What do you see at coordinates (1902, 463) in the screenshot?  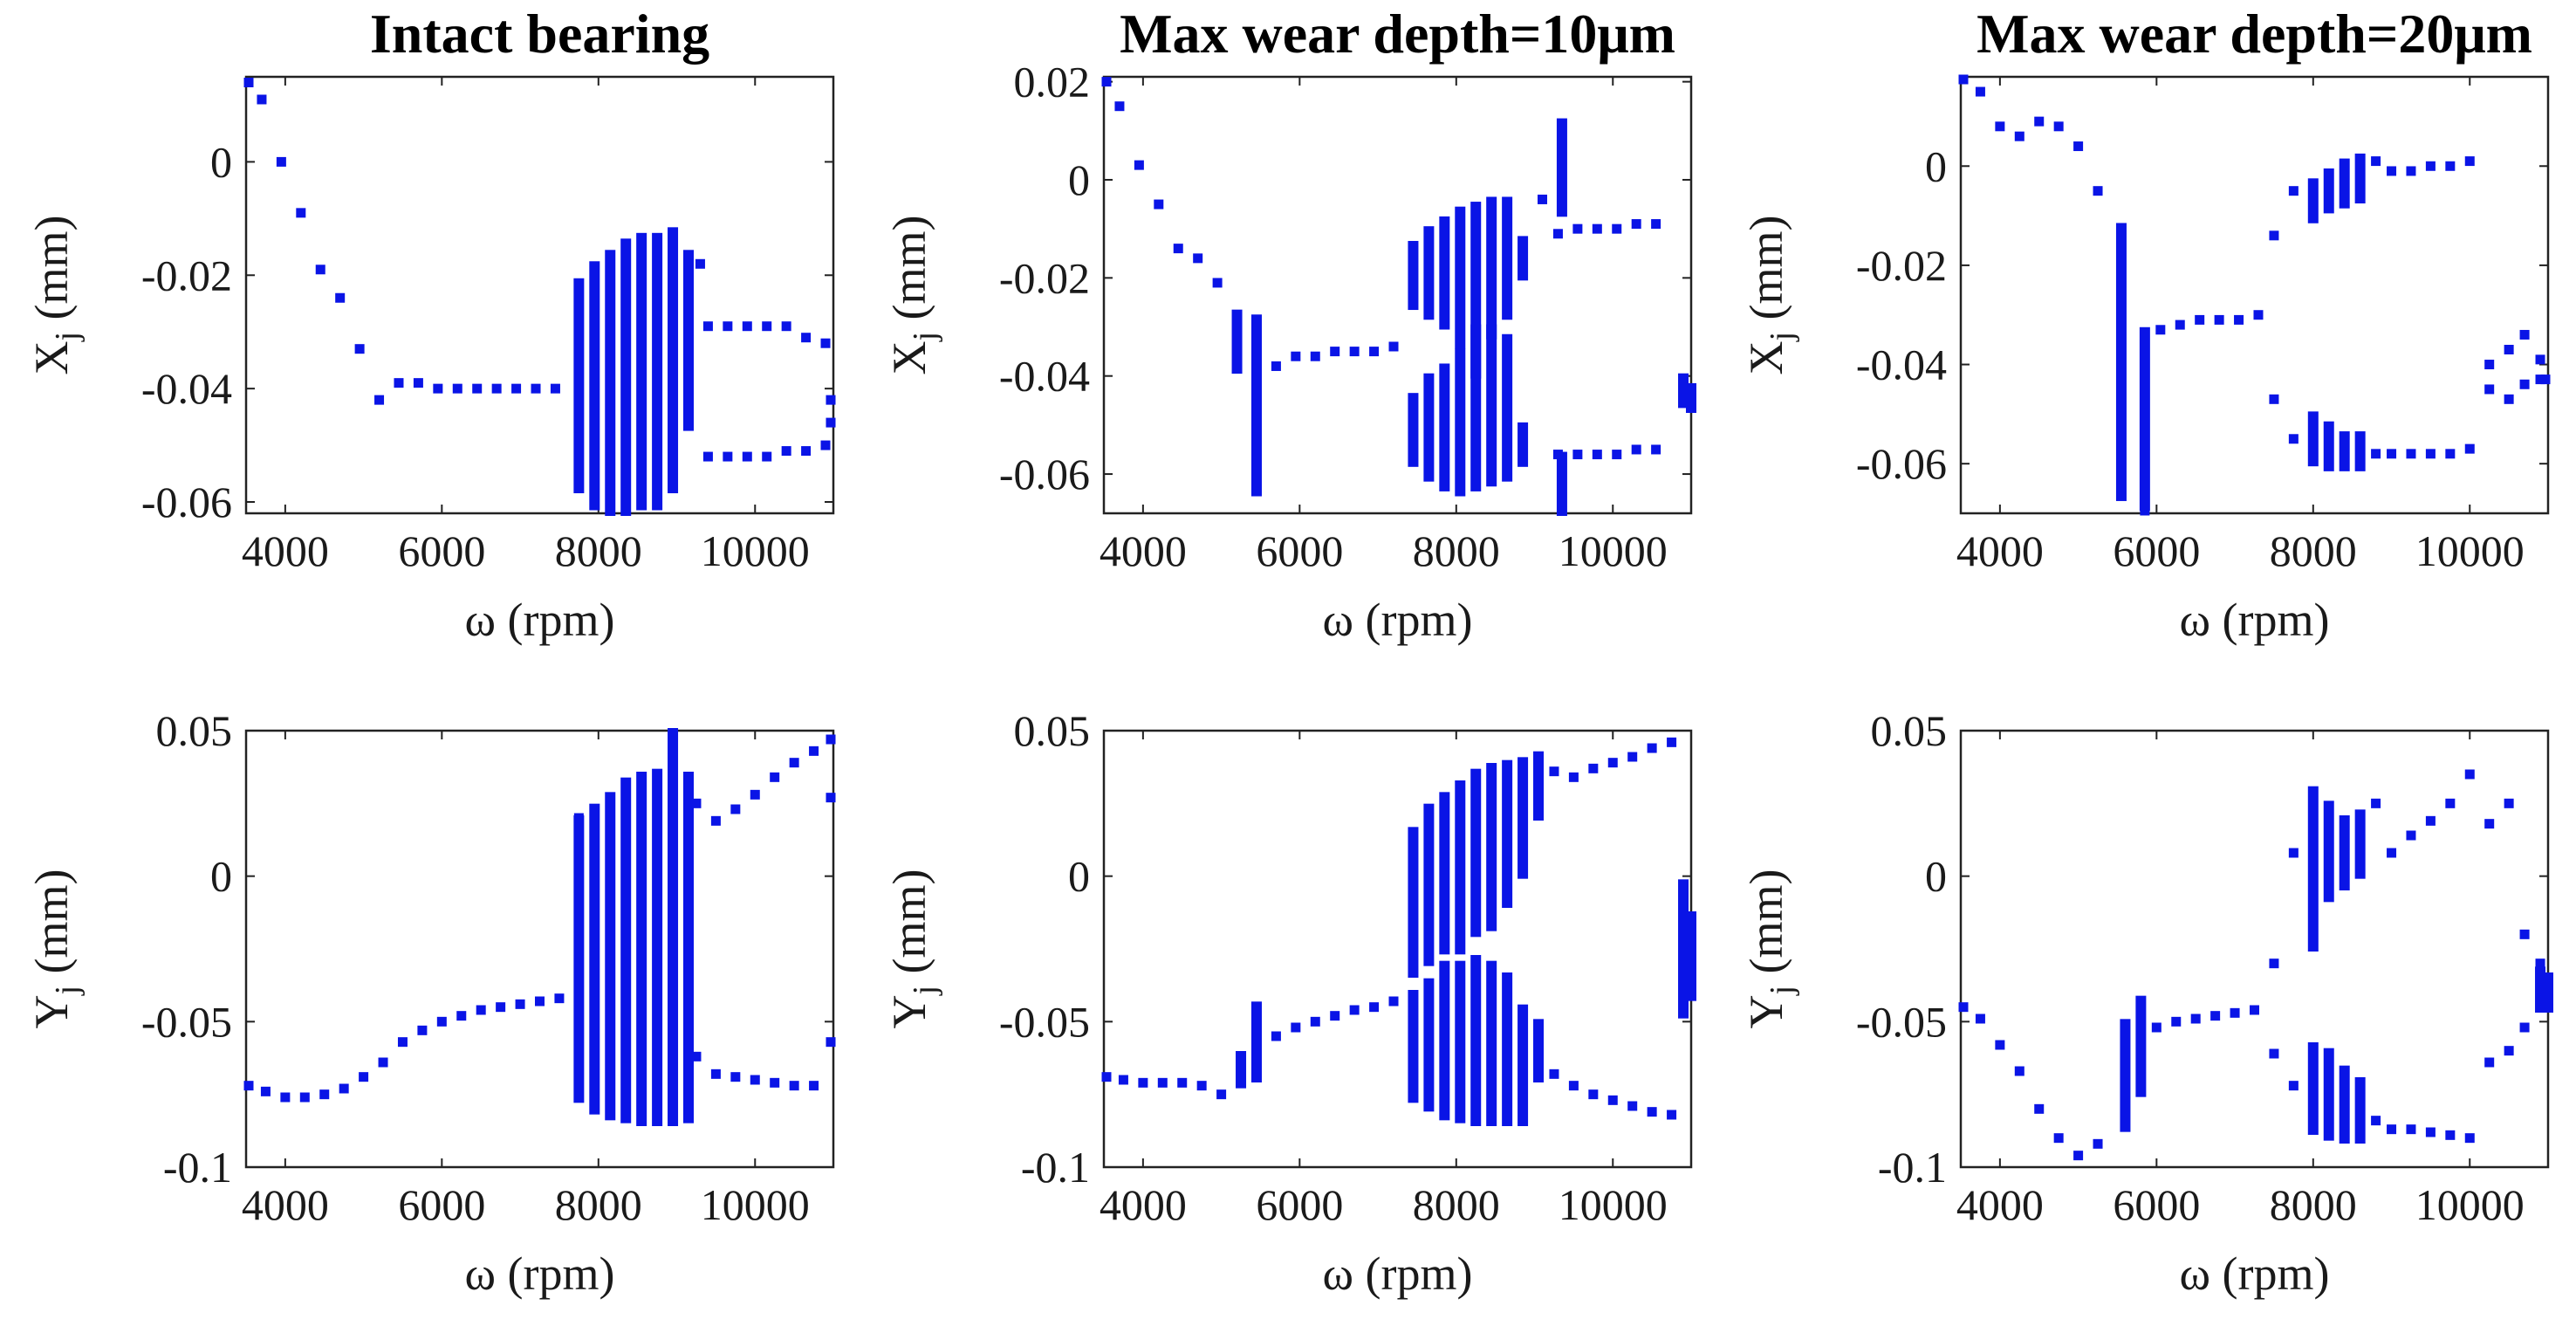 I see `y-tick-label: -0.06` at bounding box center [1902, 463].